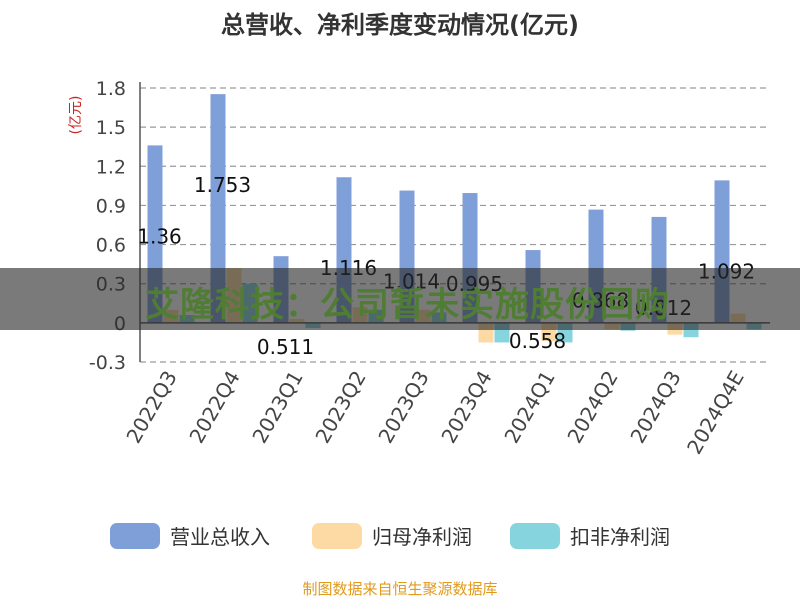  What do you see at coordinates (277, 407) in the screenshot?
I see `x-tick-label: 2023Q1` at bounding box center [277, 407].